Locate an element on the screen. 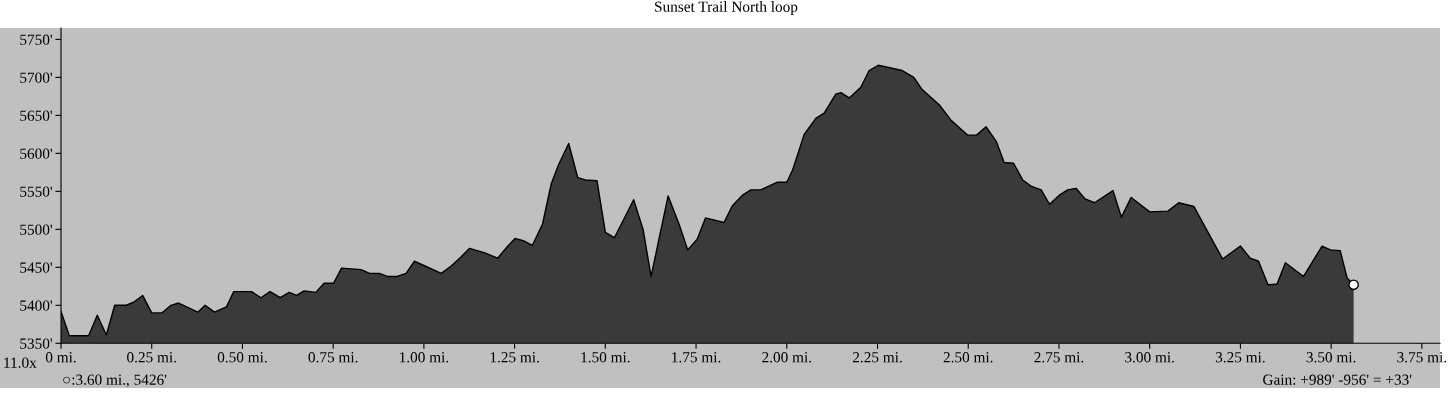  y-tick-label: 5600' is located at coordinates (36, 153).